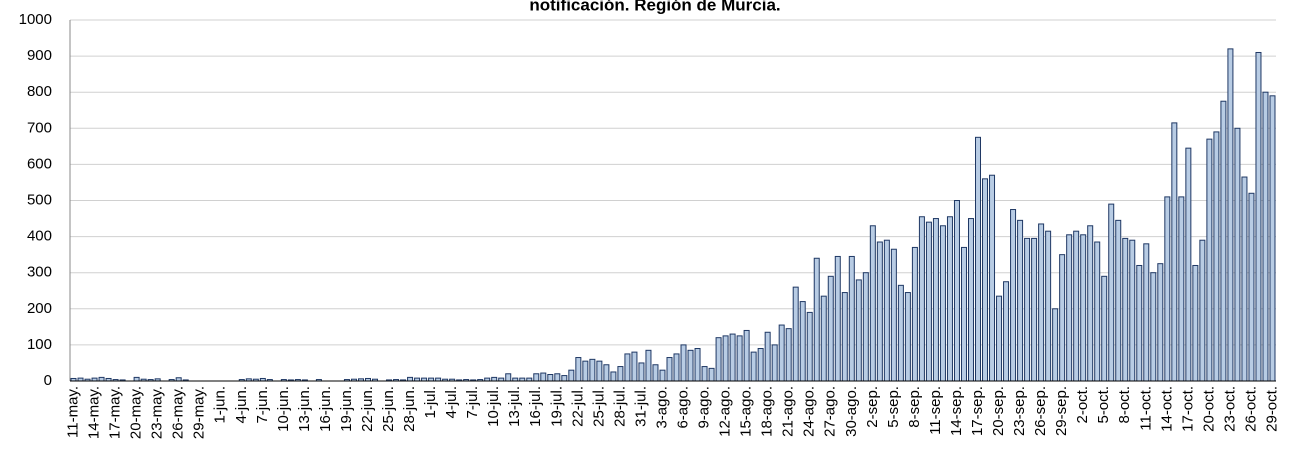 Image resolution: width=1294 pixels, height=461 pixels. I want to click on x-tick-label: 7-jun., so click(262, 405).